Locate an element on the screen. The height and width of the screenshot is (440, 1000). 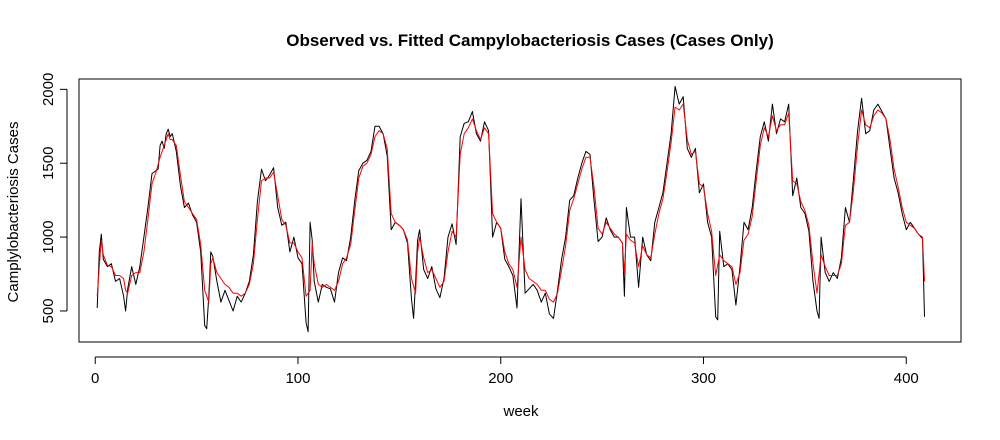
y-axis: 500 1000 1500 2000 is located at coordinates (54, 198).